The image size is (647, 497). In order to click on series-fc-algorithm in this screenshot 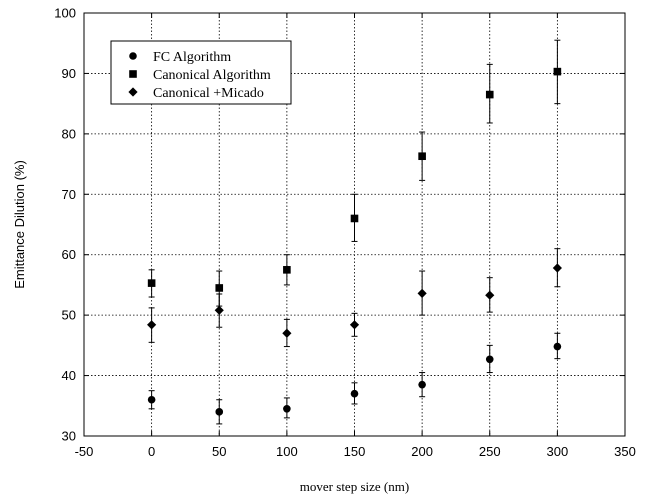, I will do `click(354, 378)`.